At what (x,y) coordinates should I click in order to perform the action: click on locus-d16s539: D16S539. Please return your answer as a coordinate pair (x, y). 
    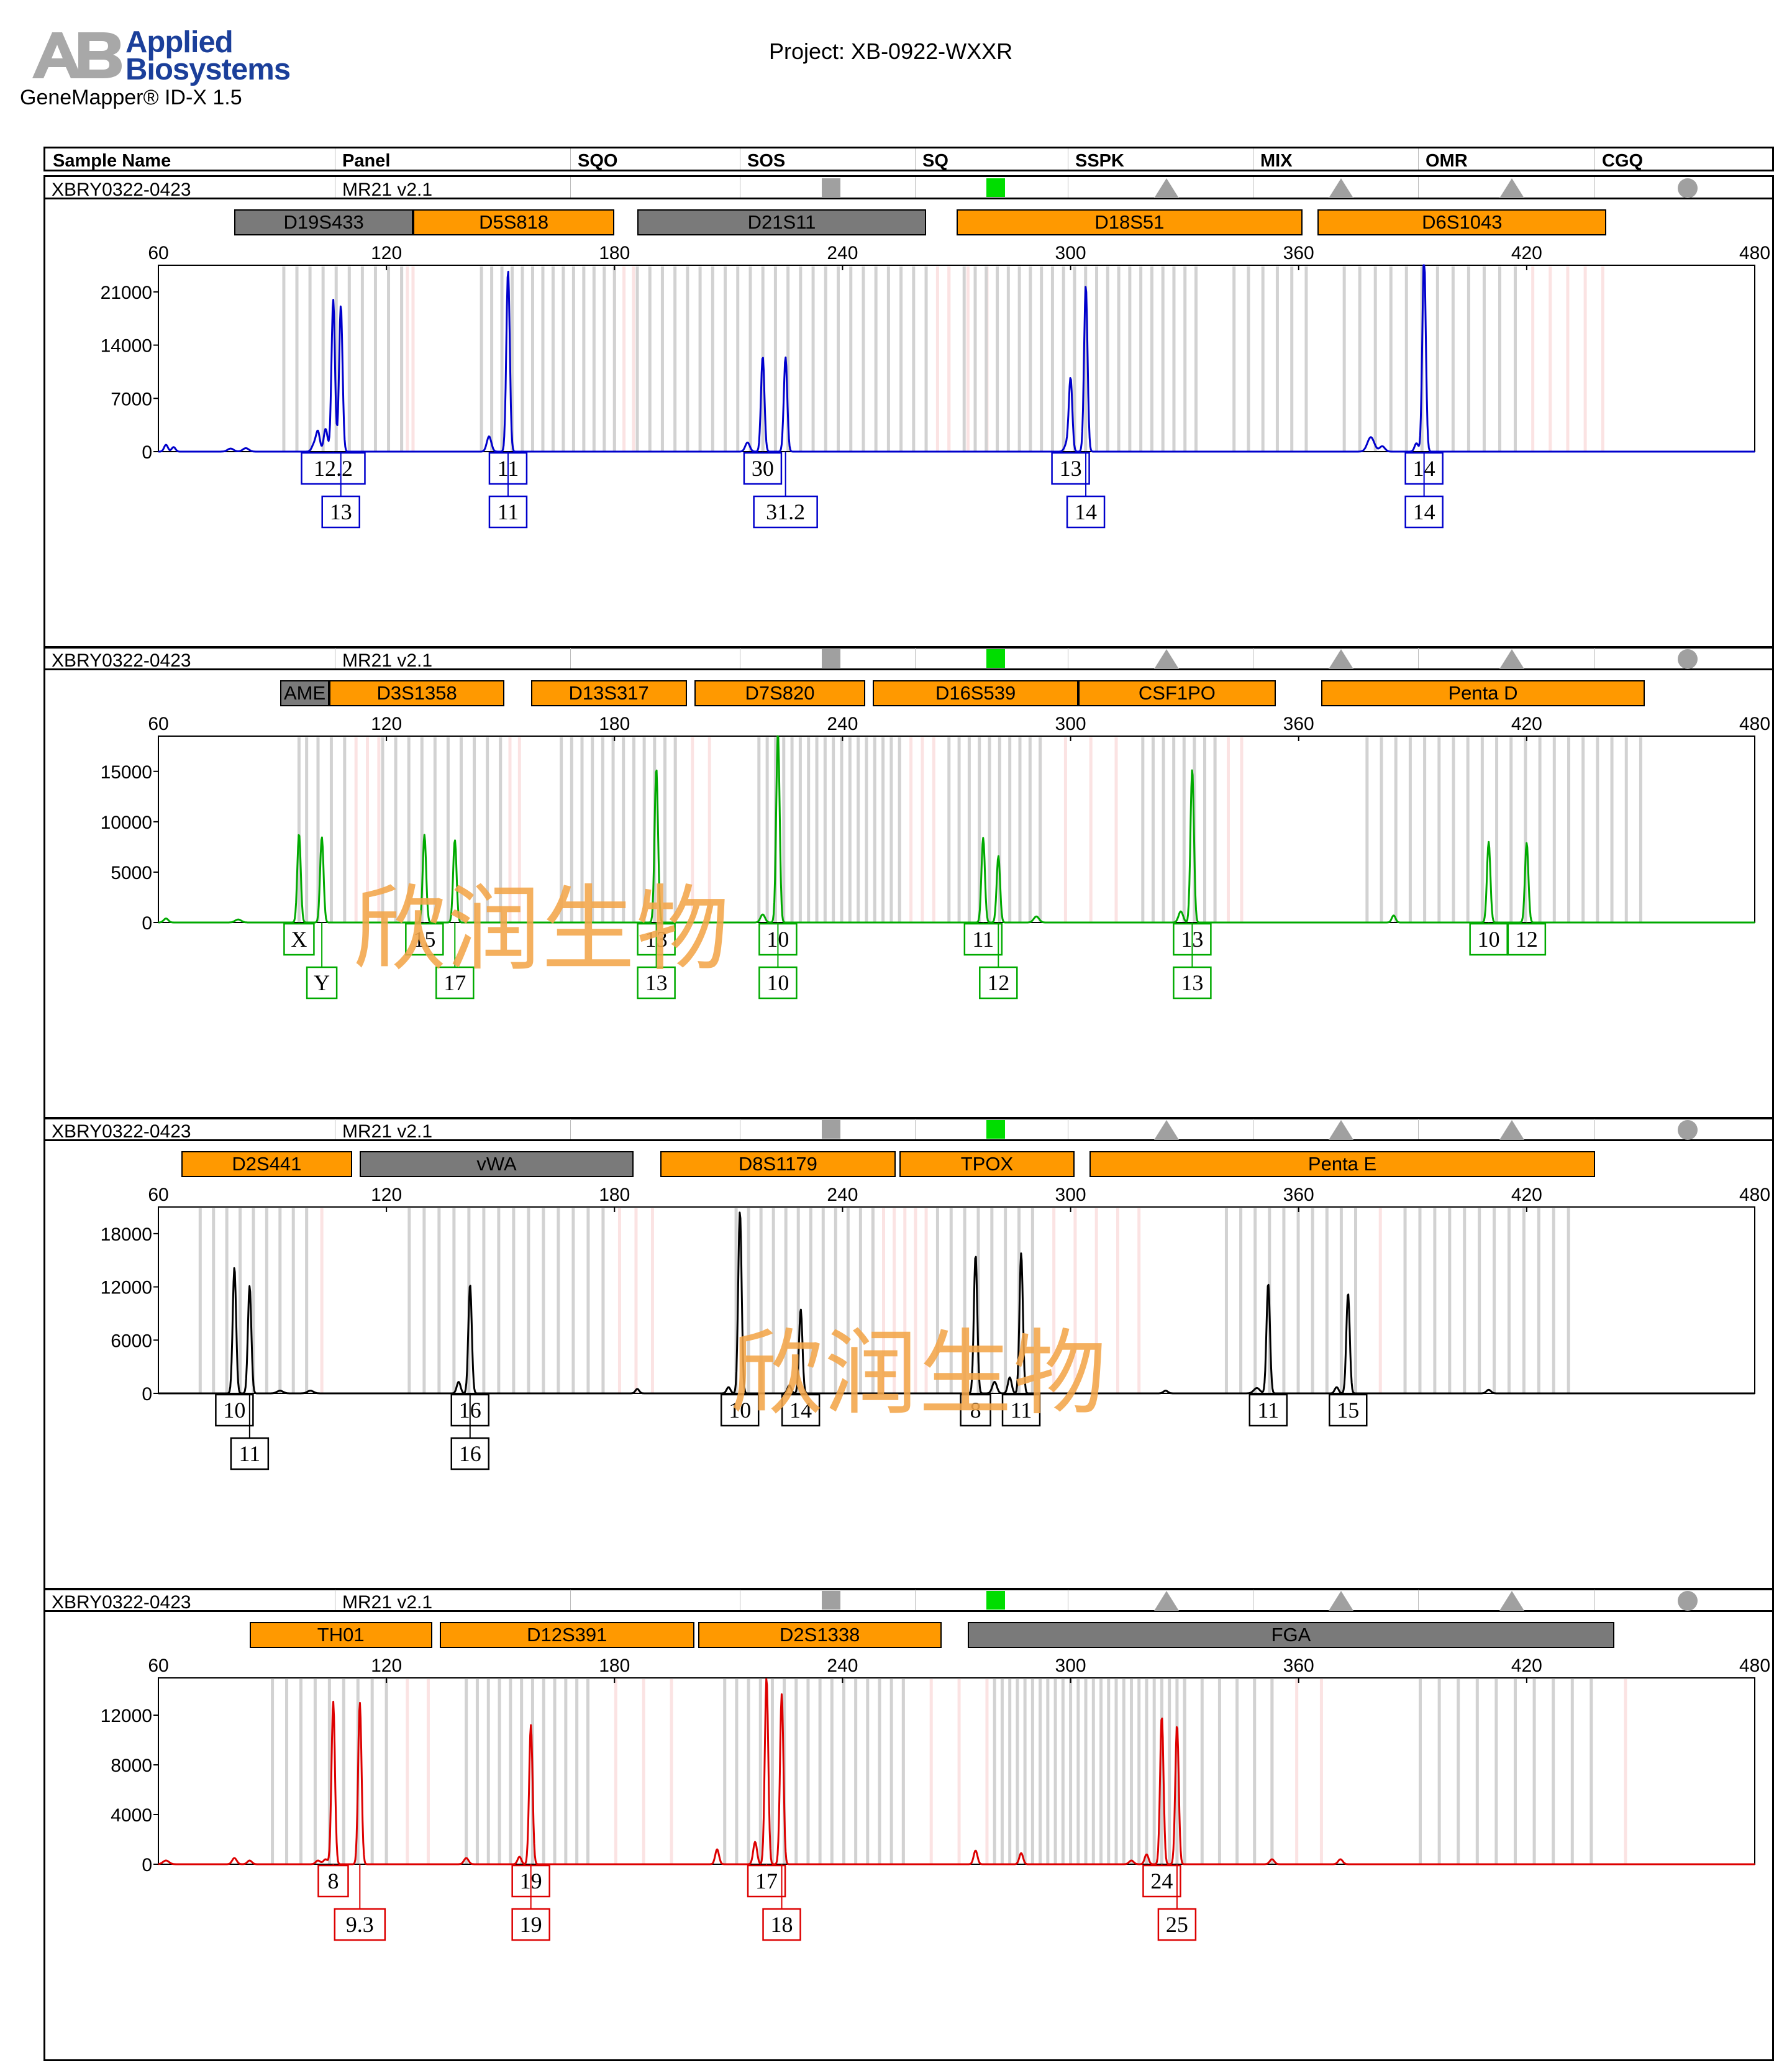
    Looking at the image, I should click on (975, 693).